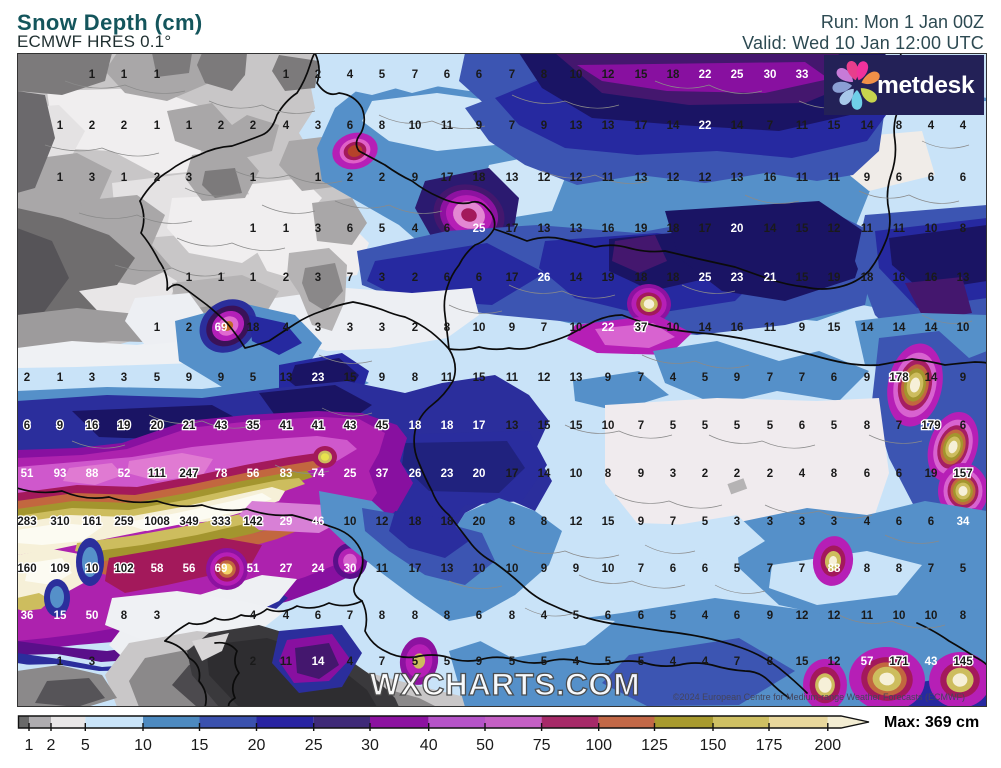  What do you see at coordinates (505, 684) in the screenshot?
I see `svg-text: WXCHARTS.COM` at bounding box center [505, 684].